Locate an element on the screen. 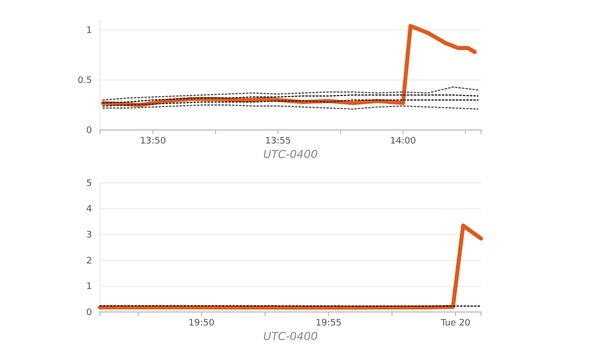 This screenshot has width=596, height=356. x-tick-label: 19:55 is located at coordinates (329, 323).